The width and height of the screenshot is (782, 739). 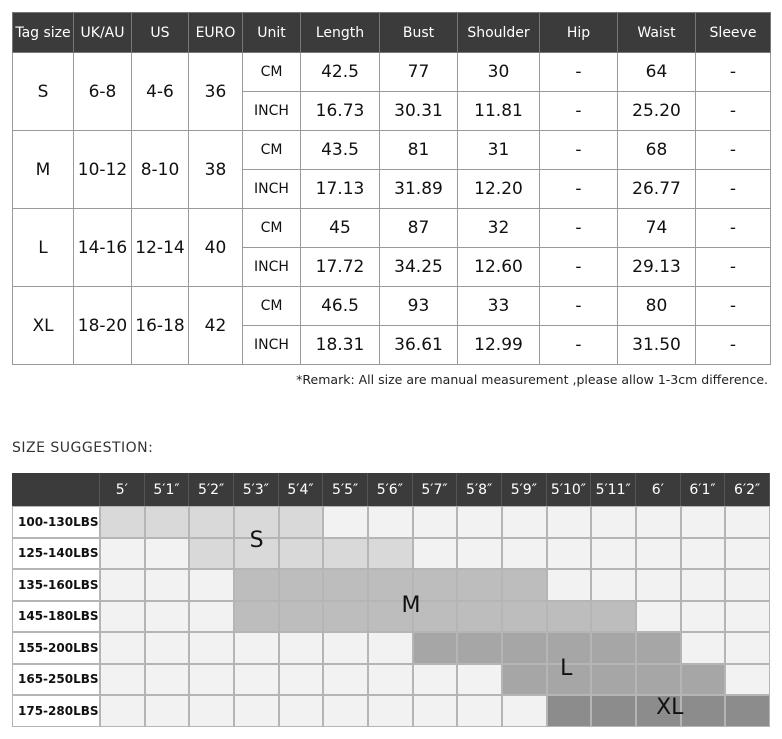 I want to click on measurement-cell: 29.13, so click(x=656, y=267).